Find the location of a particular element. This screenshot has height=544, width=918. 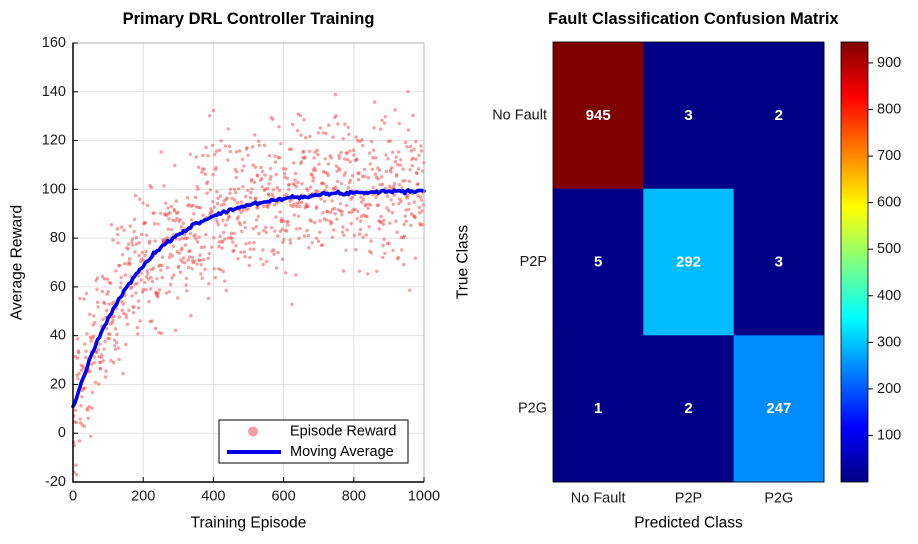

colorbar-tick-label: 400 is located at coordinates (889, 296).